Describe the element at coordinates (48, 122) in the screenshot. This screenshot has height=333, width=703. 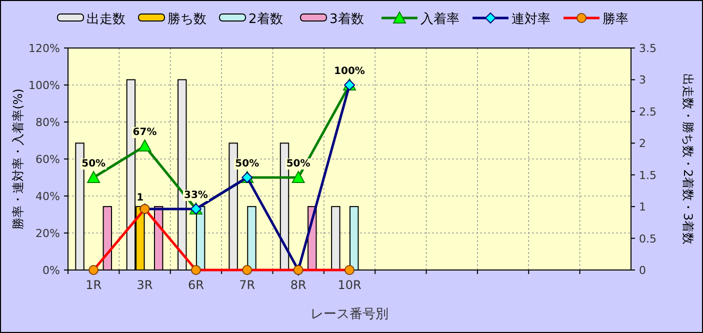
I see `y-tick-label: 80%` at that location.